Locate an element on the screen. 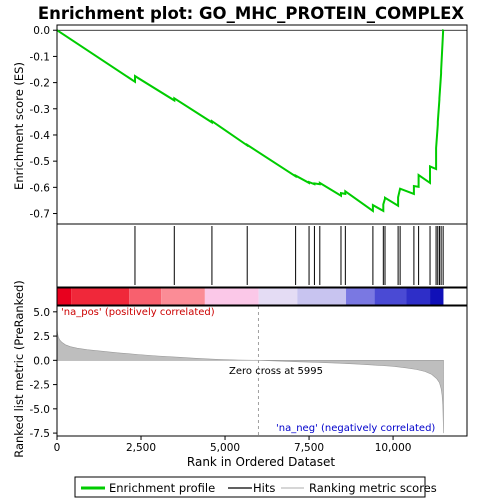 This screenshot has width=500, height=504. x-tick-label: 10,000 is located at coordinates (393, 448).